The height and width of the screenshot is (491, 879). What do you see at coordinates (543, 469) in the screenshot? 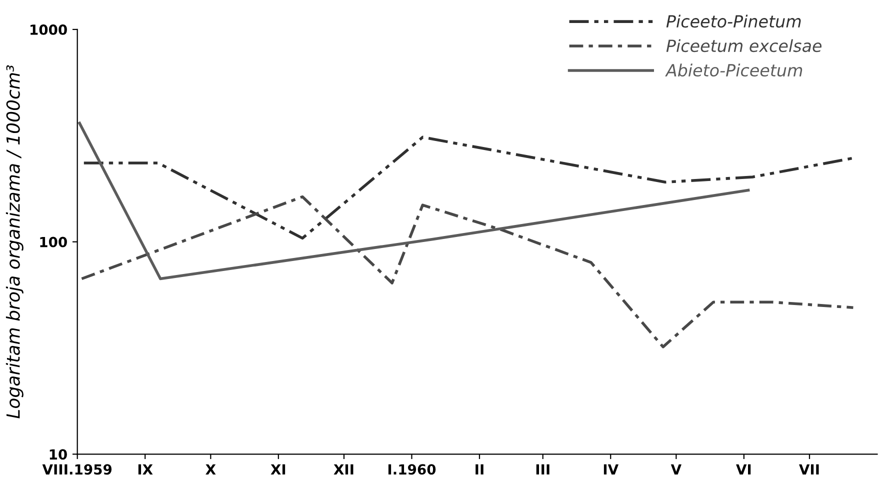
I see `x-tick-label: III` at bounding box center [543, 469].